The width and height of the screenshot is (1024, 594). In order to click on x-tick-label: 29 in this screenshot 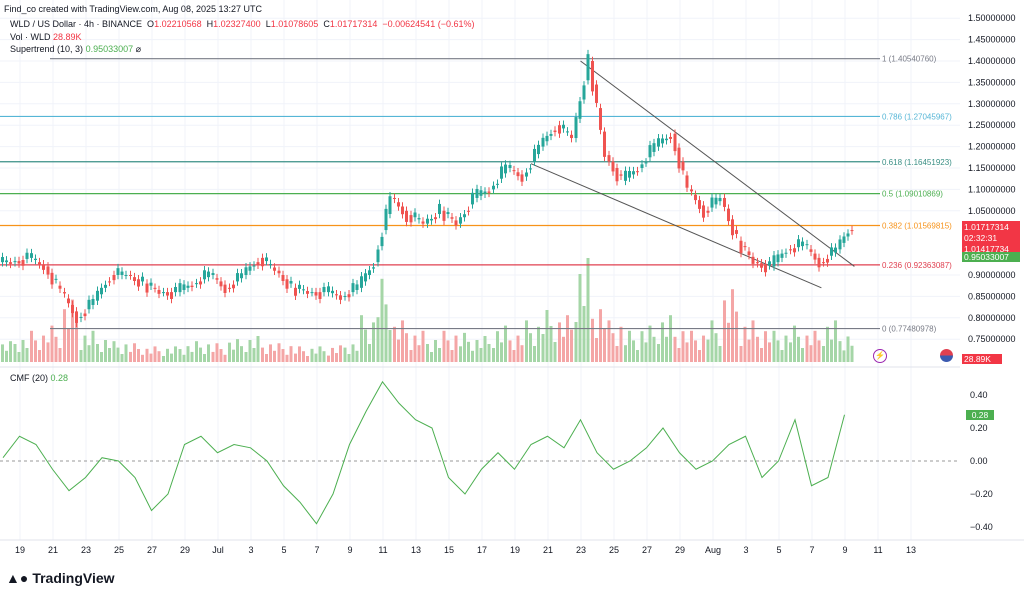, I will do `click(185, 550)`.